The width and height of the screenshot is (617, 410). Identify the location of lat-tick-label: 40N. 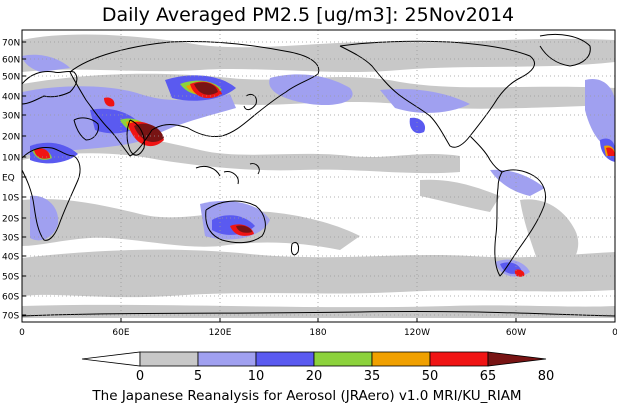
(11, 98).